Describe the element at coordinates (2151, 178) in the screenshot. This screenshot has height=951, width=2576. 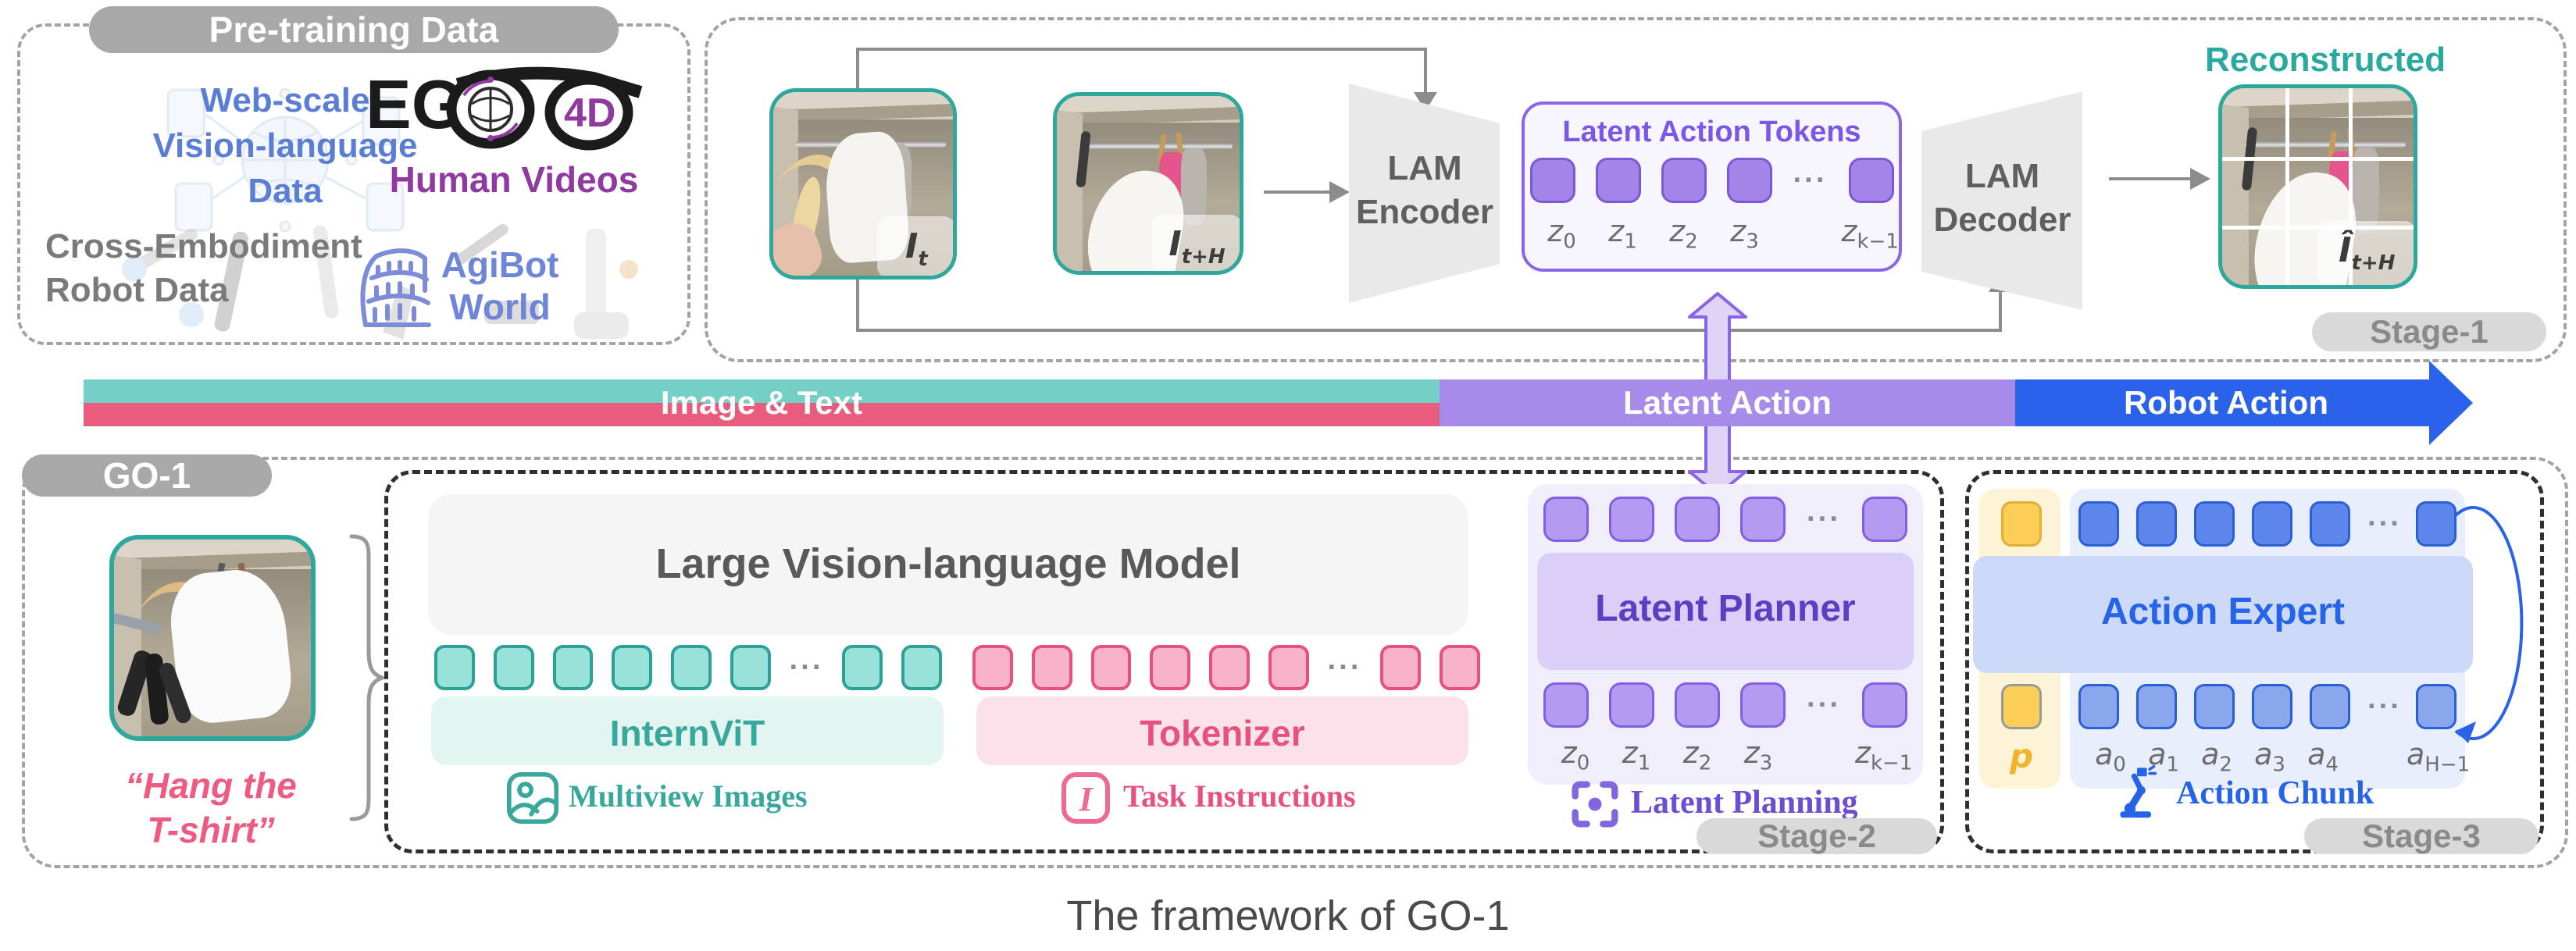
I see `arrow-to-reconstructed` at that location.